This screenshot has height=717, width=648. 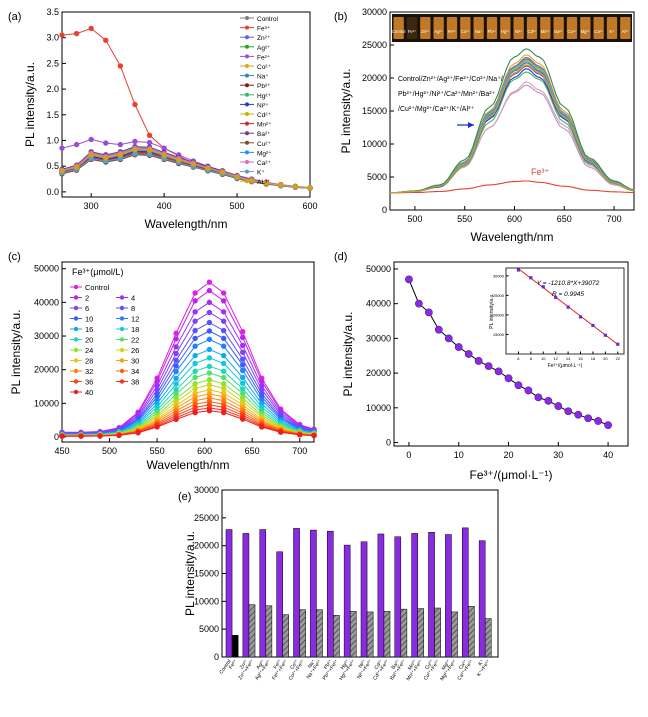 I want to click on panel-c-legend-label: 6, so click(x=87, y=308).